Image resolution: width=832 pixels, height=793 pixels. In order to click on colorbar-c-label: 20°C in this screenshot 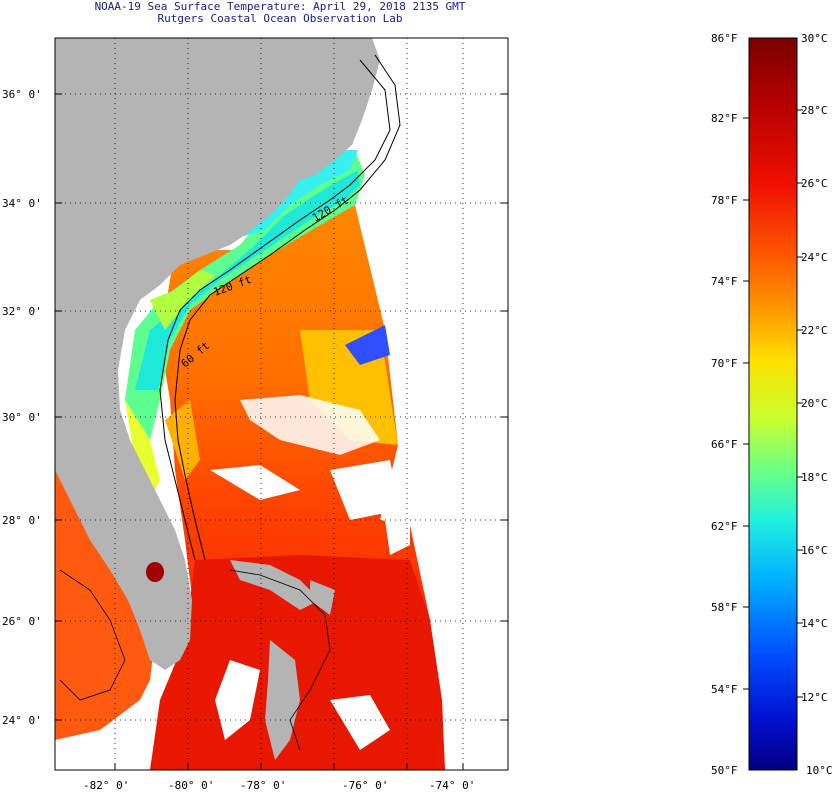, I will do `click(814, 403)`.